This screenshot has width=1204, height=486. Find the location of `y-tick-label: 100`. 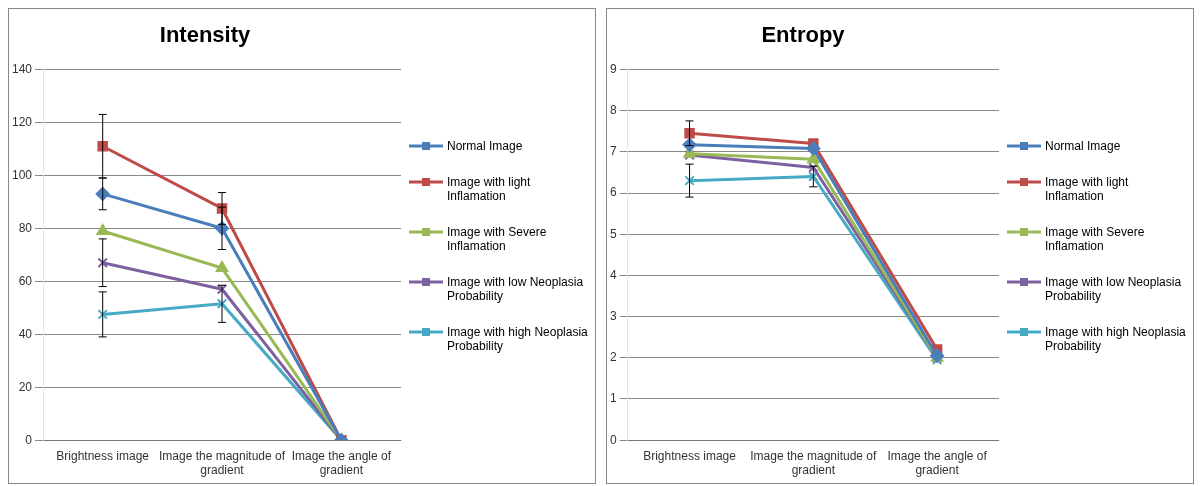

y-tick-label: 100 is located at coordinates (22, 174).